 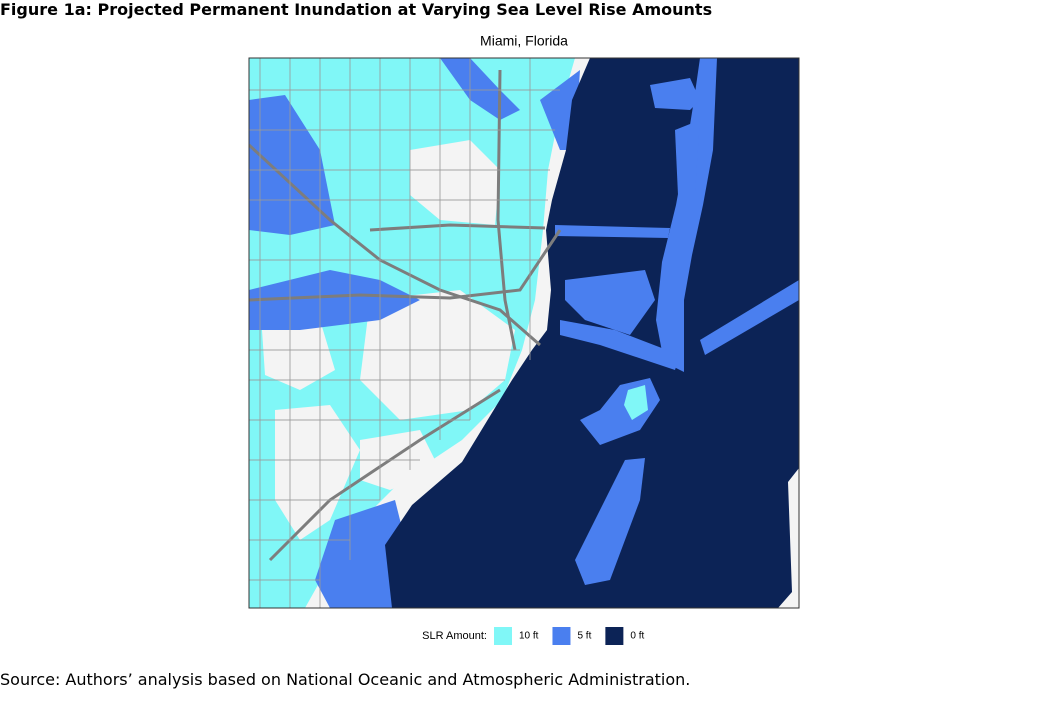 What do you see at coordinates (524, 41) in the screenshot?
I see `map-title: Miami, Florida` at bounding box center [524, 41].